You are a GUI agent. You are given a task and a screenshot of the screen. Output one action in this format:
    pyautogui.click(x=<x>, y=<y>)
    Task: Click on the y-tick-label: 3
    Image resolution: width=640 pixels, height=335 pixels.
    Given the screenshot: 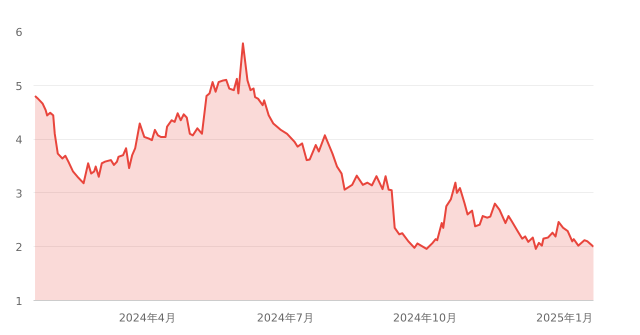 What is the action you would take?
    pyautogui.click(x=19, y=193)
    